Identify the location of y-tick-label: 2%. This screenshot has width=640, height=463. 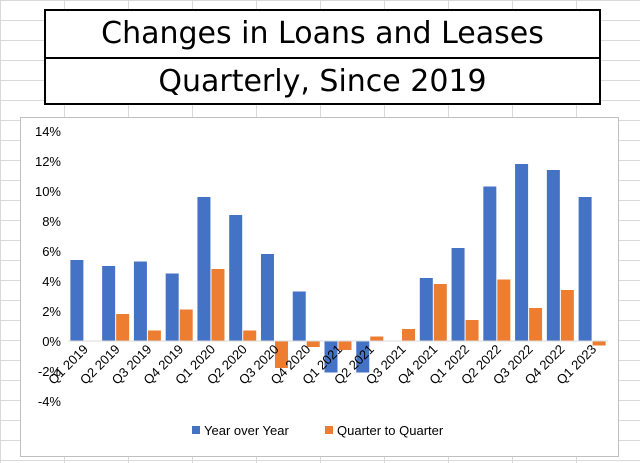
(51, 311).